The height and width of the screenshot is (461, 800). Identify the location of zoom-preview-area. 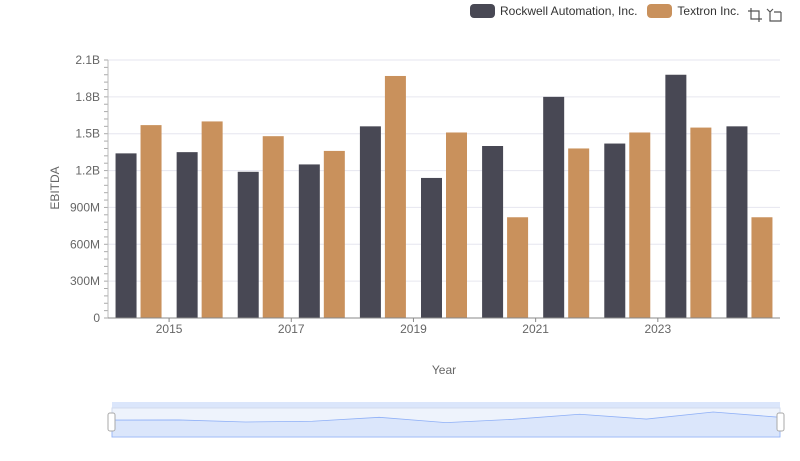
(446, 424).